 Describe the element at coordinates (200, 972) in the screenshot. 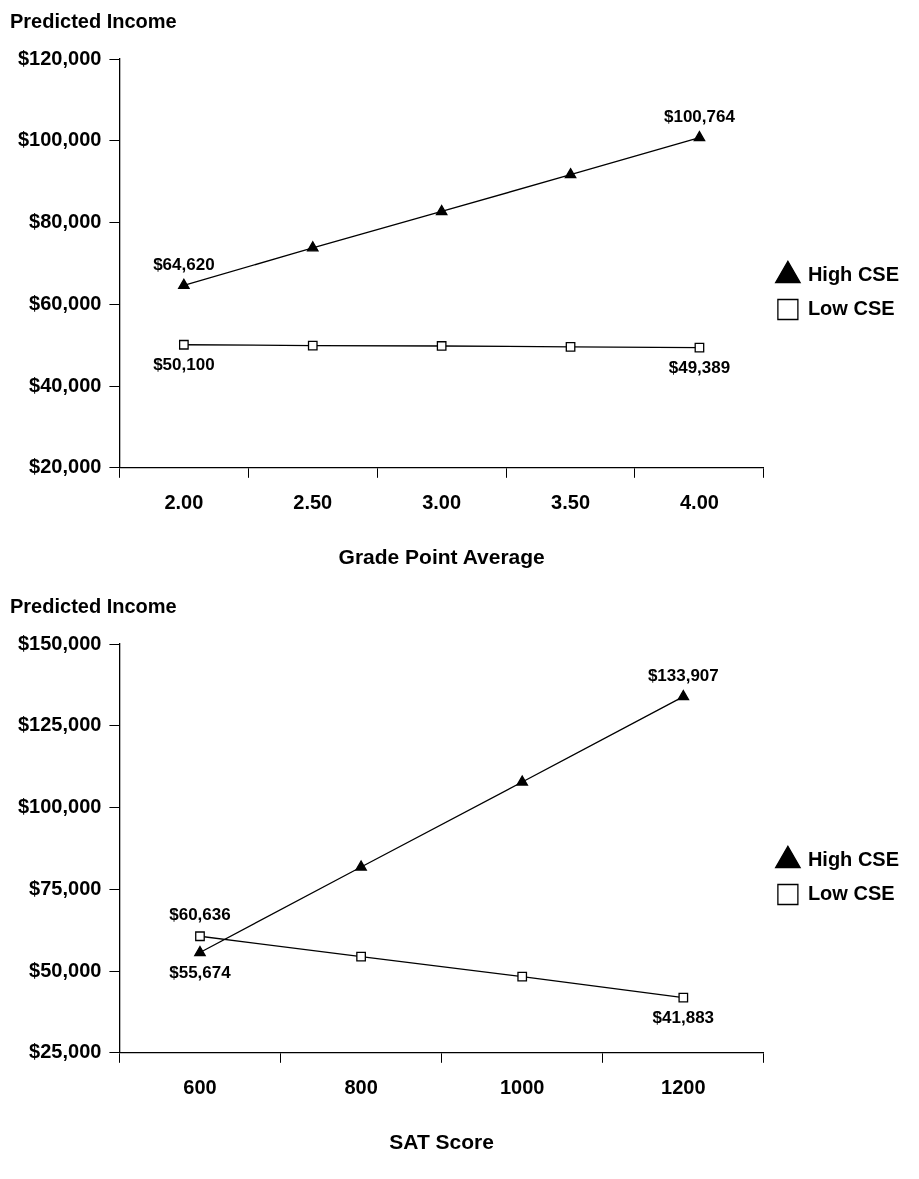

I see `data-label: $55,674` at that location.